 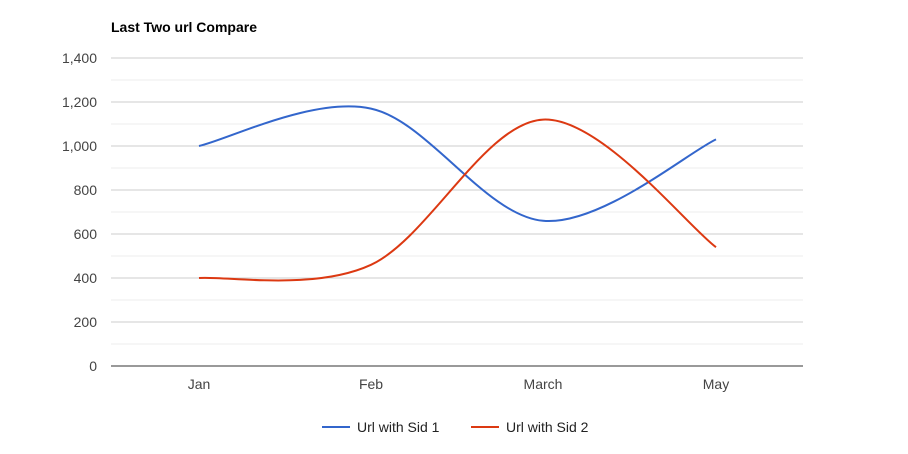 What do you see at coordinates (79, 212) in the screenshot?
I see `y-axis: 0 200 400 600 800 1,000 1,200 1,400` at bounding box center [79, 212].